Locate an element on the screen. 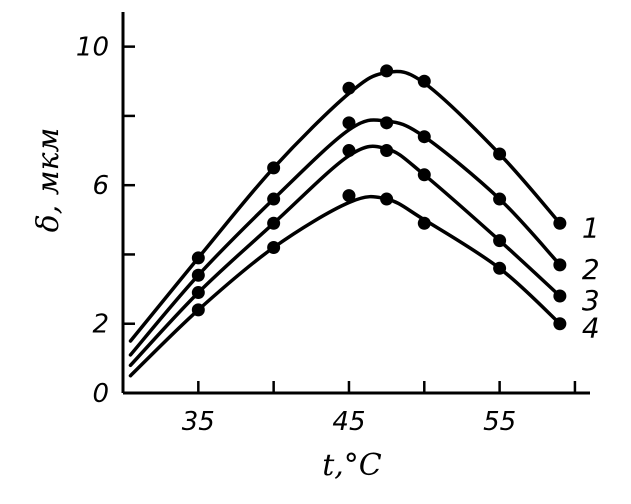  series-1-label: 1 is located at coordinates (591, 227).